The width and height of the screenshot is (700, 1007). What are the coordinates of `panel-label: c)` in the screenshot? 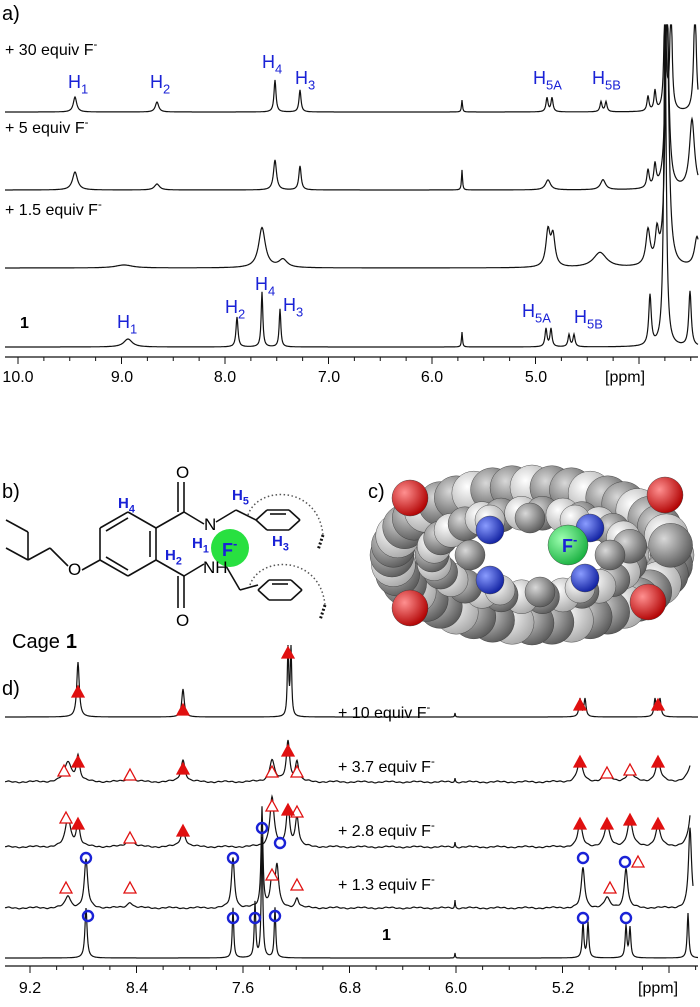 It's located at (376, 492).